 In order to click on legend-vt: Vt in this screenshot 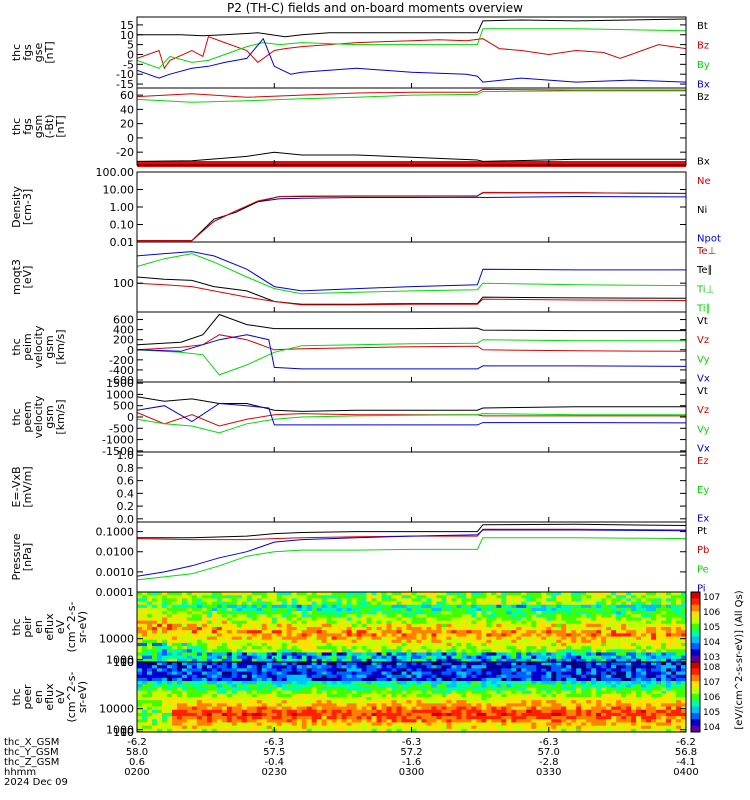, I will do `click(702, 321)`.